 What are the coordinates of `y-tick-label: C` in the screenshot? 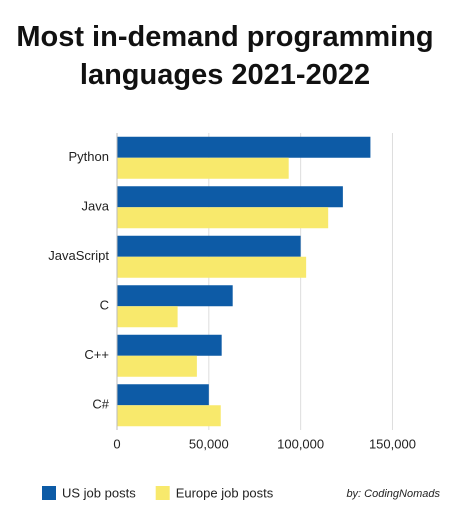 It's located at (104, 305).